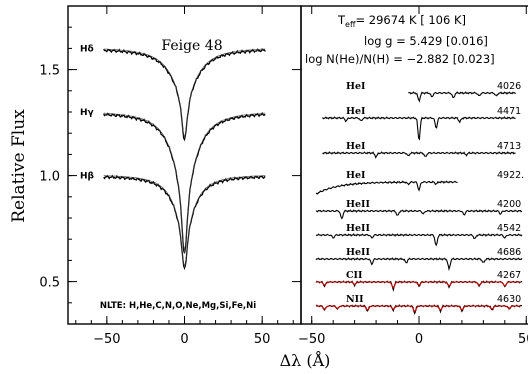 The image size is (528, 374). What do you see at coordinates (426, 41) in the screenshot?
I see `param-logg: log g = 5.429 [0.016]` at bounding box center [426, 41].